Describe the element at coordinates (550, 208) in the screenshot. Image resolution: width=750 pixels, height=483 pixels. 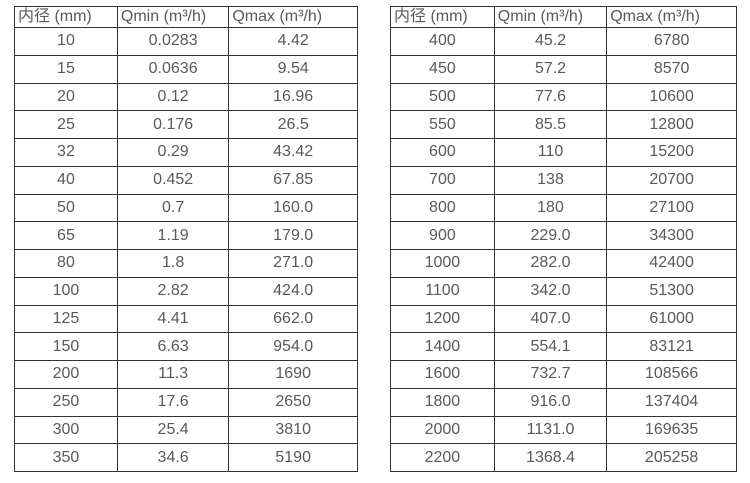
I see `qmin-cell: 180` at that location.